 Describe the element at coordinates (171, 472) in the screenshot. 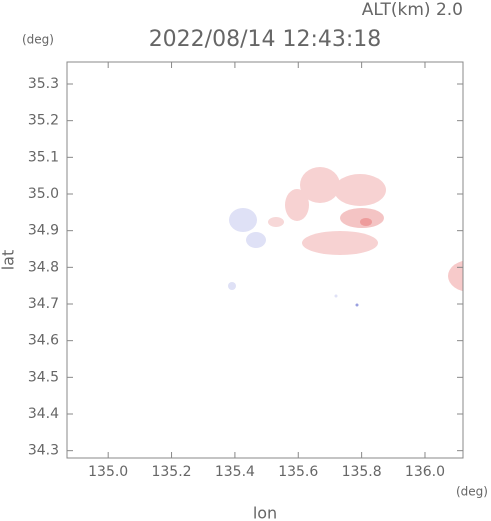

I see `x-tick-label: 135.2` at that location.